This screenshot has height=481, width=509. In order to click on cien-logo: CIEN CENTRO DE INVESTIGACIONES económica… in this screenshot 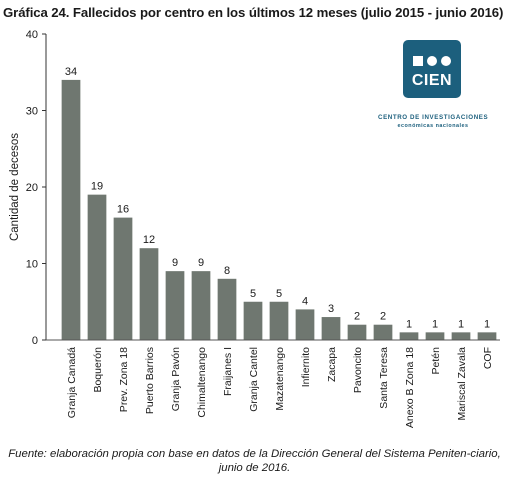, I will do `click(433, 87)`.